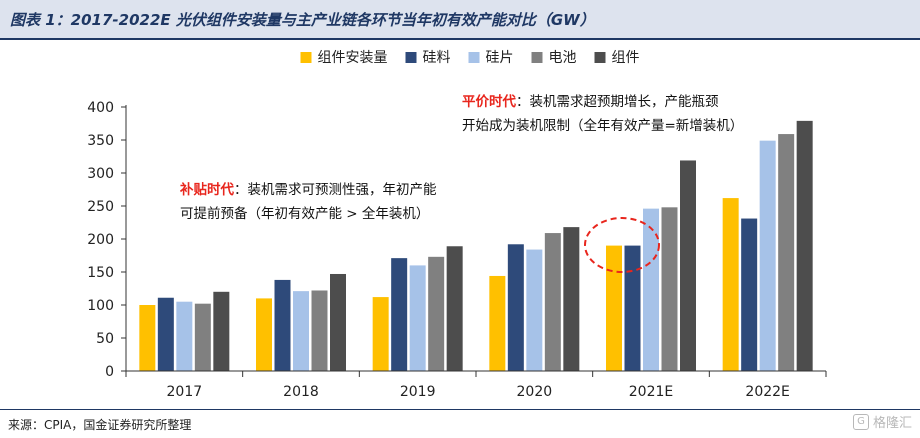  What do you see at coordinates (500, 58) in the screenshot?
I see `legend-label-series-3: 硅片` at bounding box center [500, 58].